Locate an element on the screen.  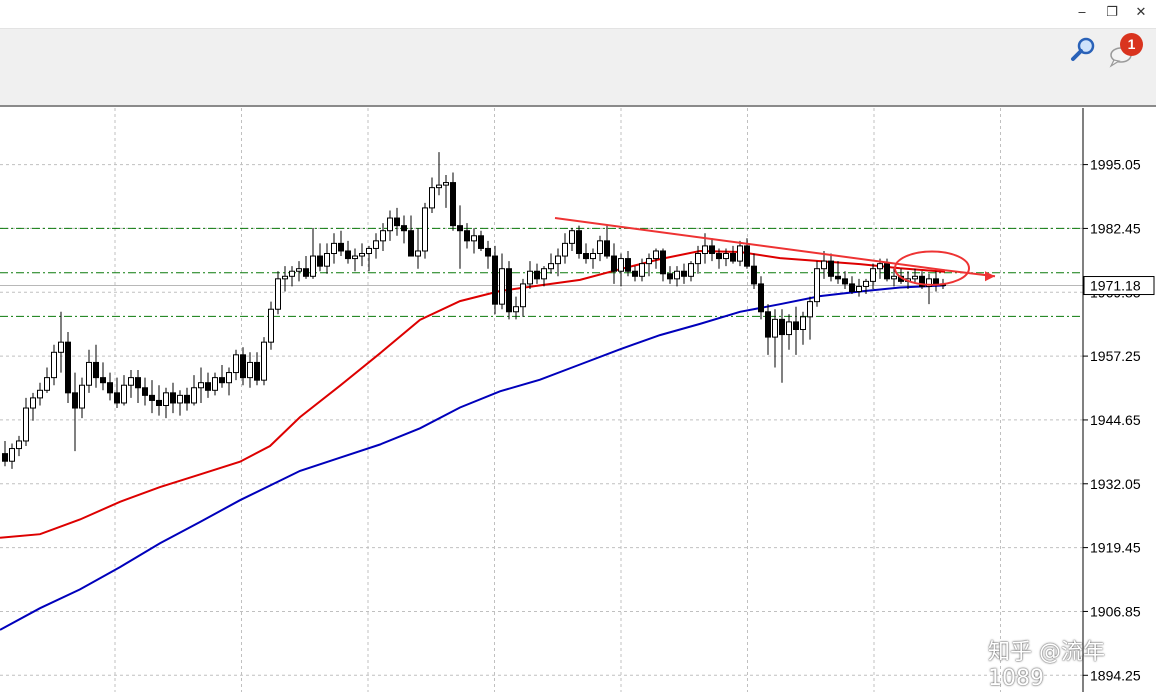
restore-button: ❐ is located at coordinates (1112, 12).